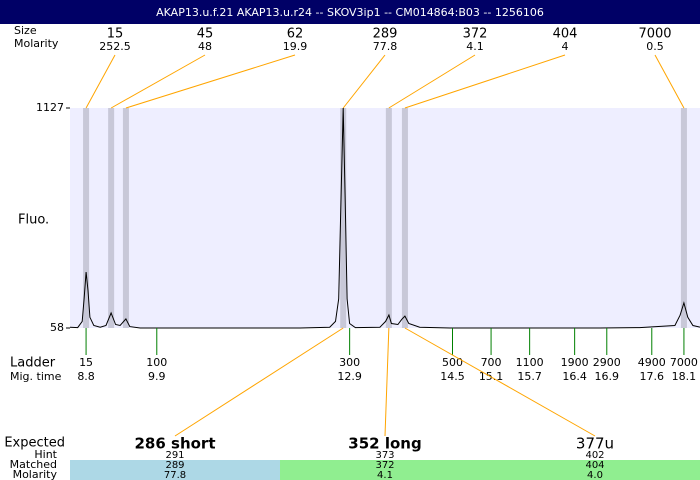 The width and height of the screenshot is (700, 480). Describe the element at coordinates (655, 46) in the screenshot. I see `peak-molarity: 0.5` at that location.